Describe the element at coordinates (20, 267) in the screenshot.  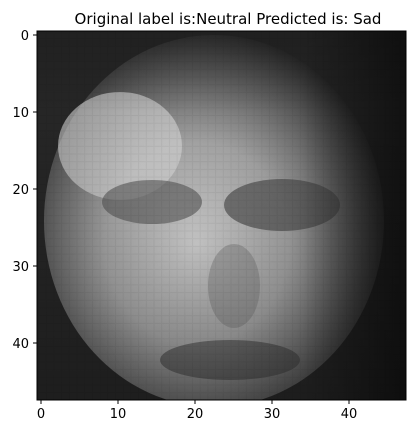
I see `y-tick-label: 30` at that location.